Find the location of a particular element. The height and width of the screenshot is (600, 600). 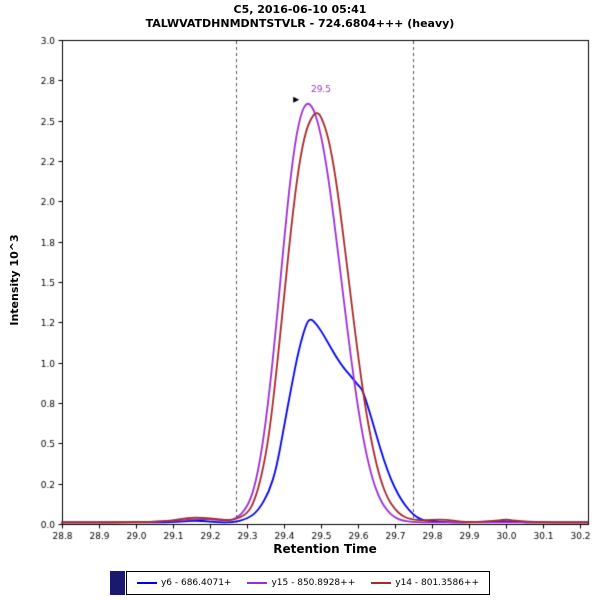

legend-label: y14 - 801.3586++ is located at coordinates (437, 583).